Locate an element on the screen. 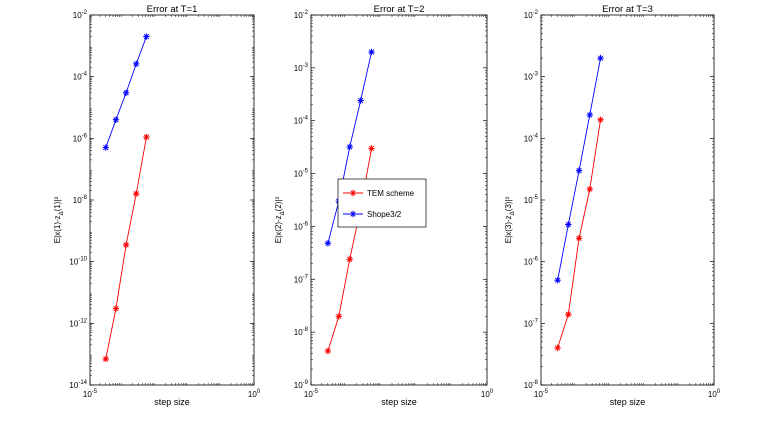  x-axis-label: step size is located at coordinates (399, 402).